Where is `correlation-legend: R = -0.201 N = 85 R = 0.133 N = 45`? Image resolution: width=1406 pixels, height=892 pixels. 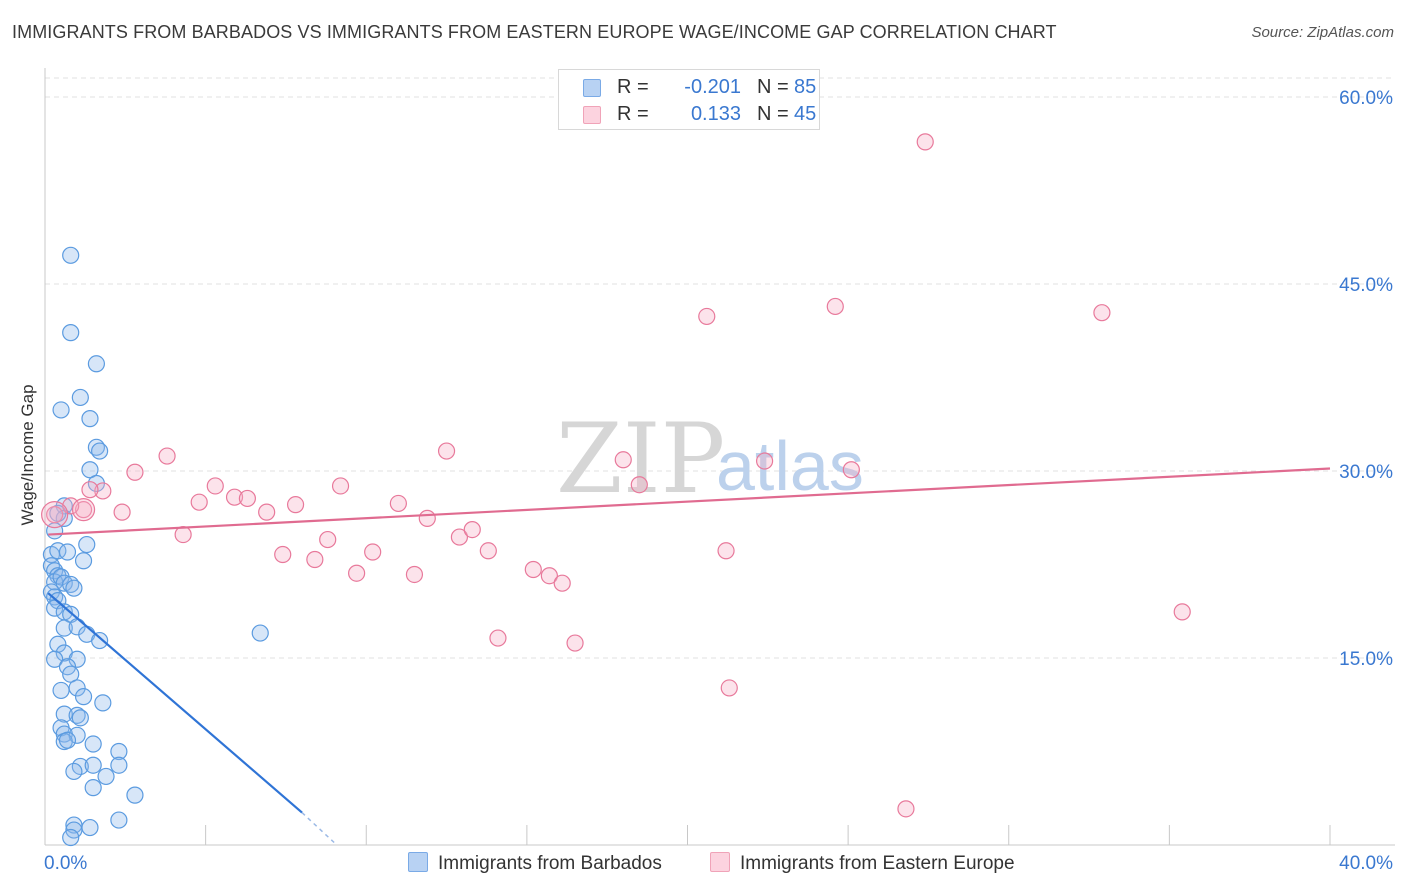
correlation-legend: R = -0.201 N = 85 R = 0.133 N = 45 is located at coordinates (689, 99).